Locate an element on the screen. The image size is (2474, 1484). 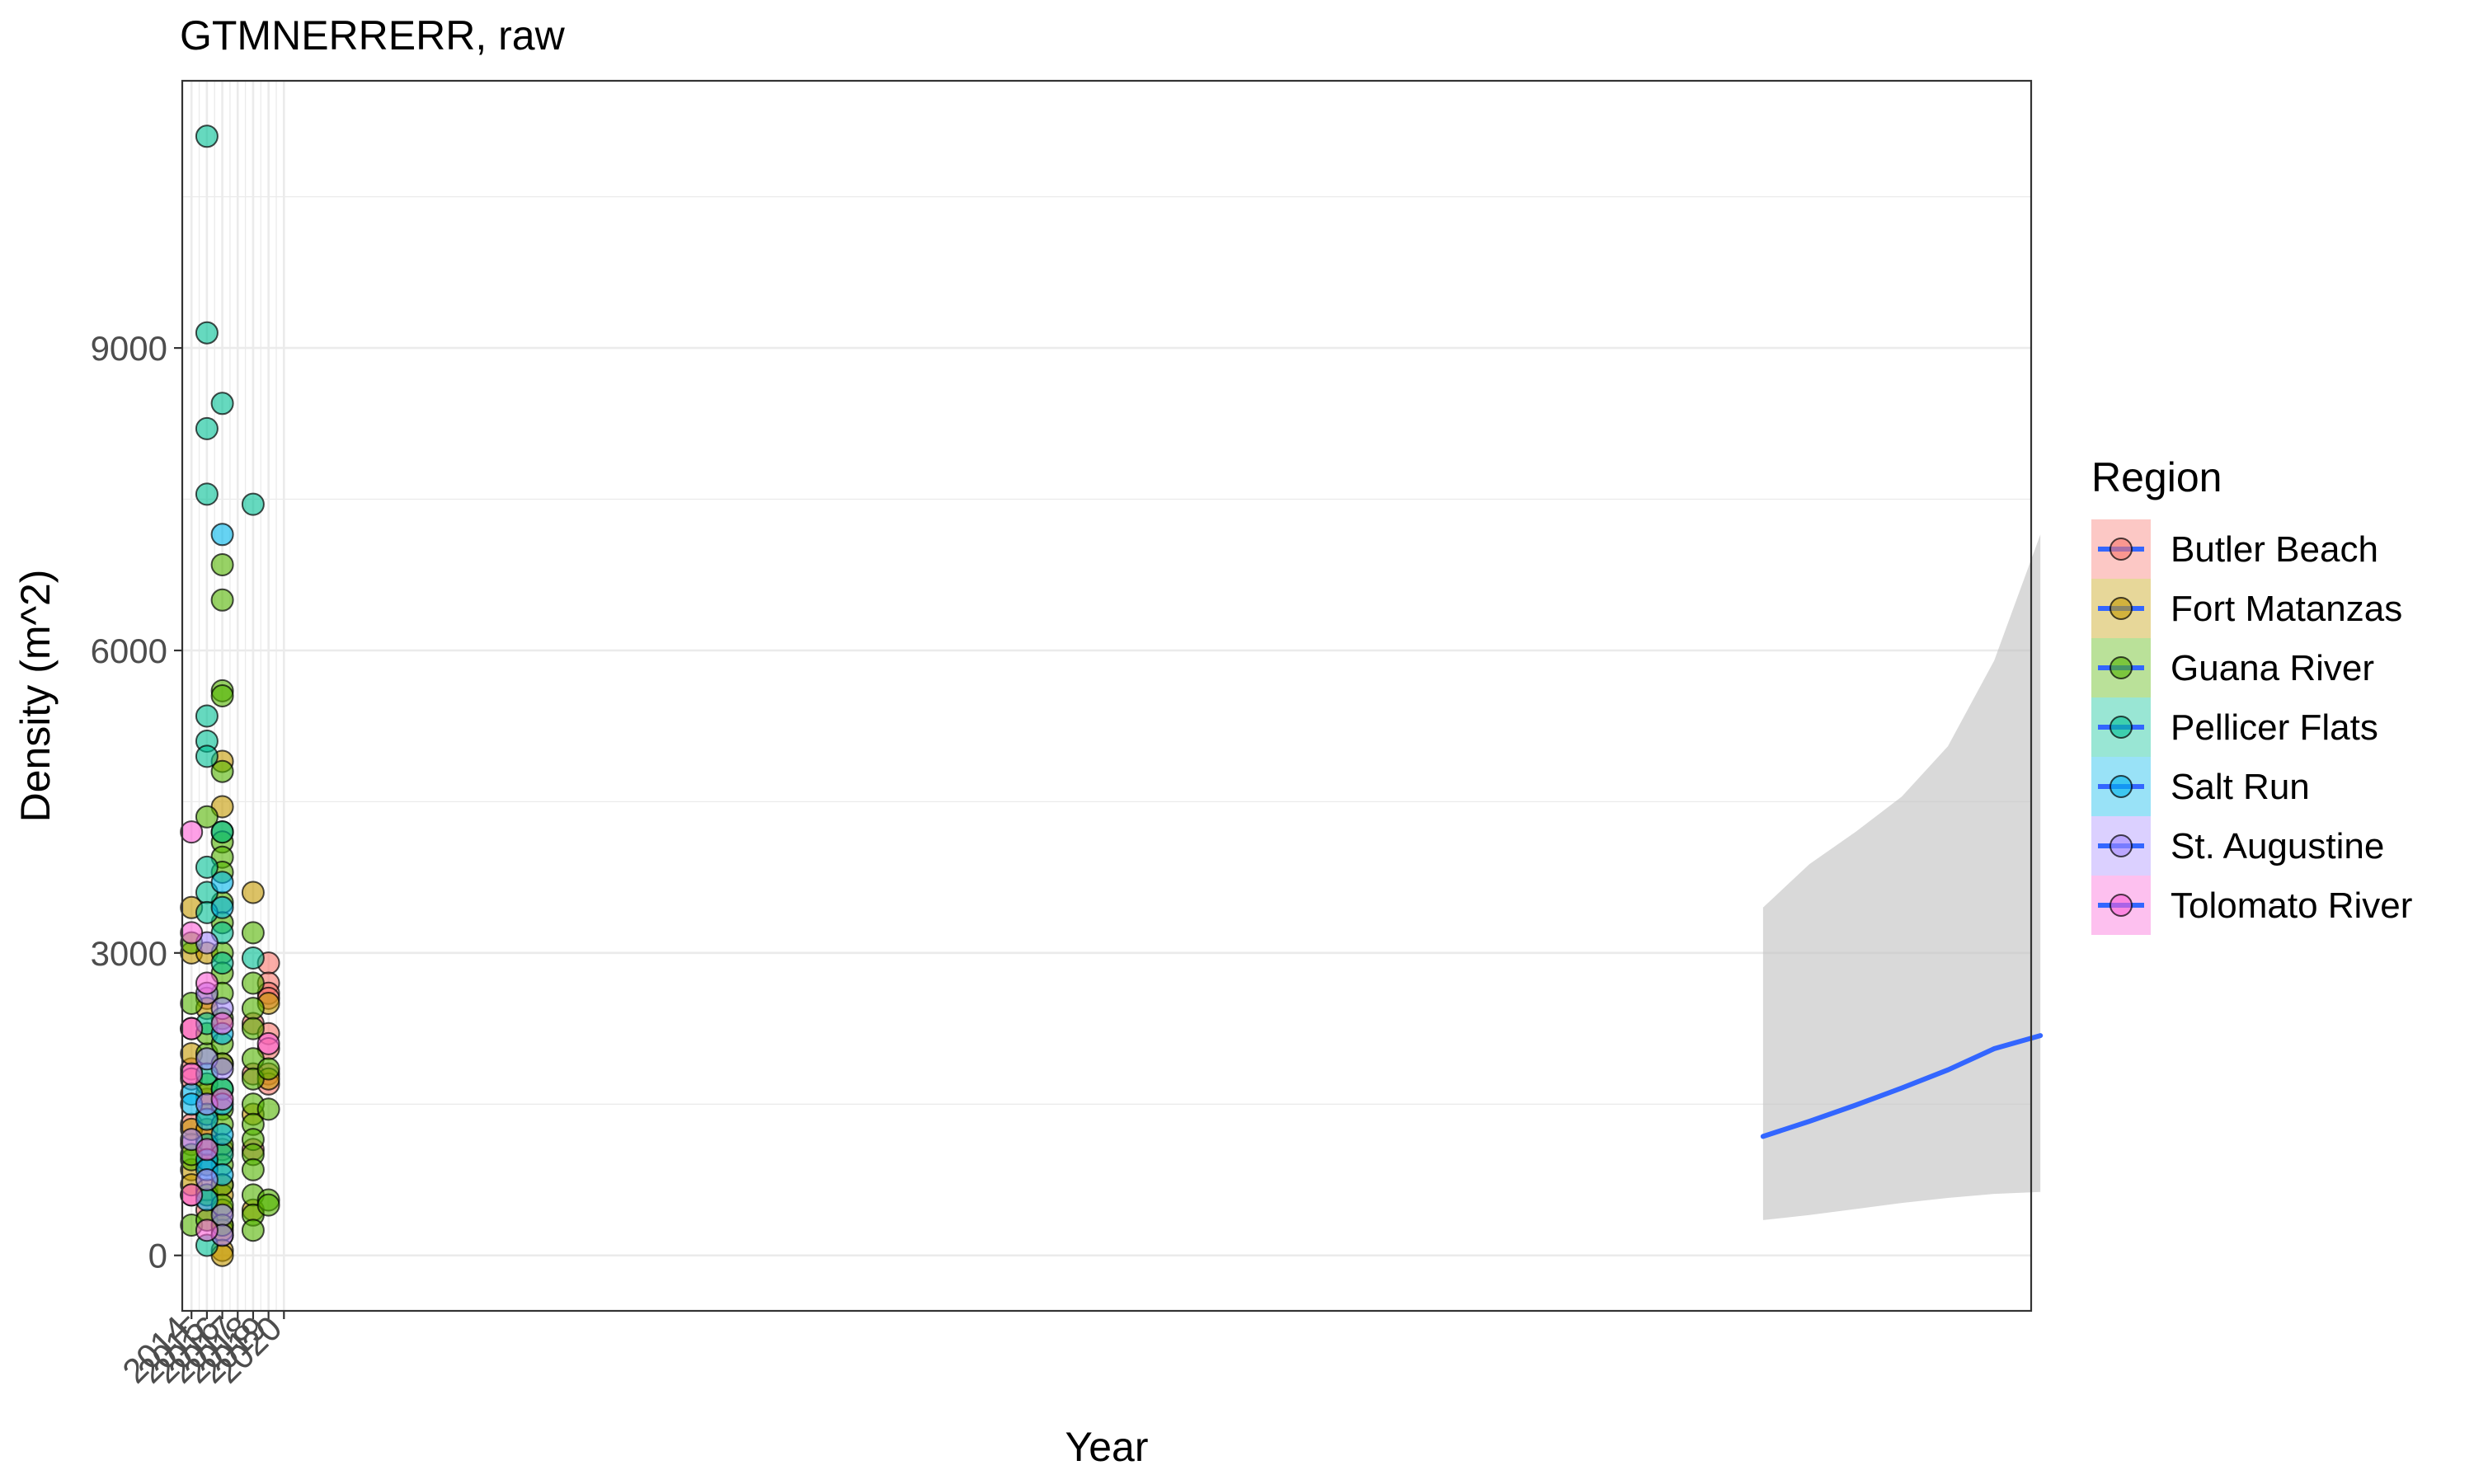
y-tick-label: 0 is located at coordinates (157, 1256).